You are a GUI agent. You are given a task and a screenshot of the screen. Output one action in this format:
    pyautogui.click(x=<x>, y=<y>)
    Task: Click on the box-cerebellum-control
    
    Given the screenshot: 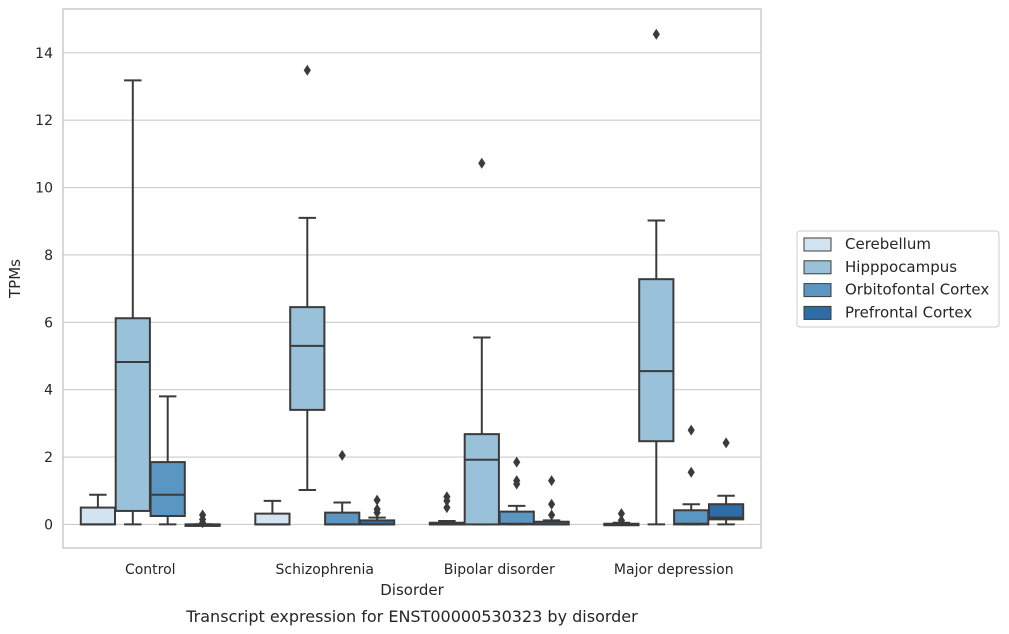 What is the action you would take?
    pyautogui.click(x=98, y=509)
    